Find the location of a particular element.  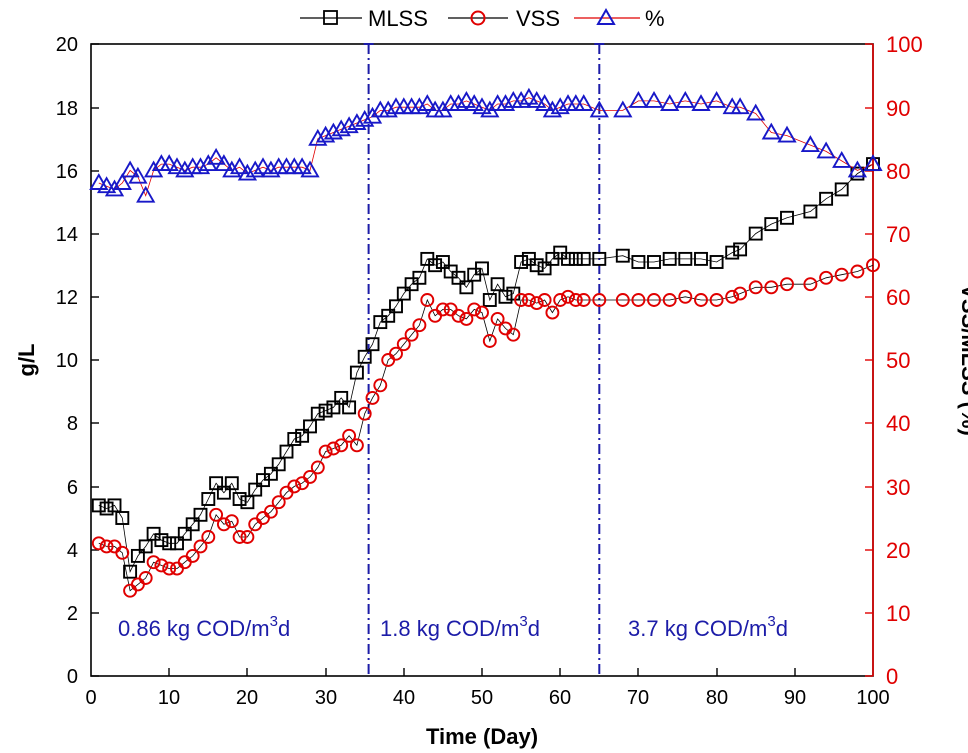

y2-tick-label: 60 is located at coordinates (898, 297).